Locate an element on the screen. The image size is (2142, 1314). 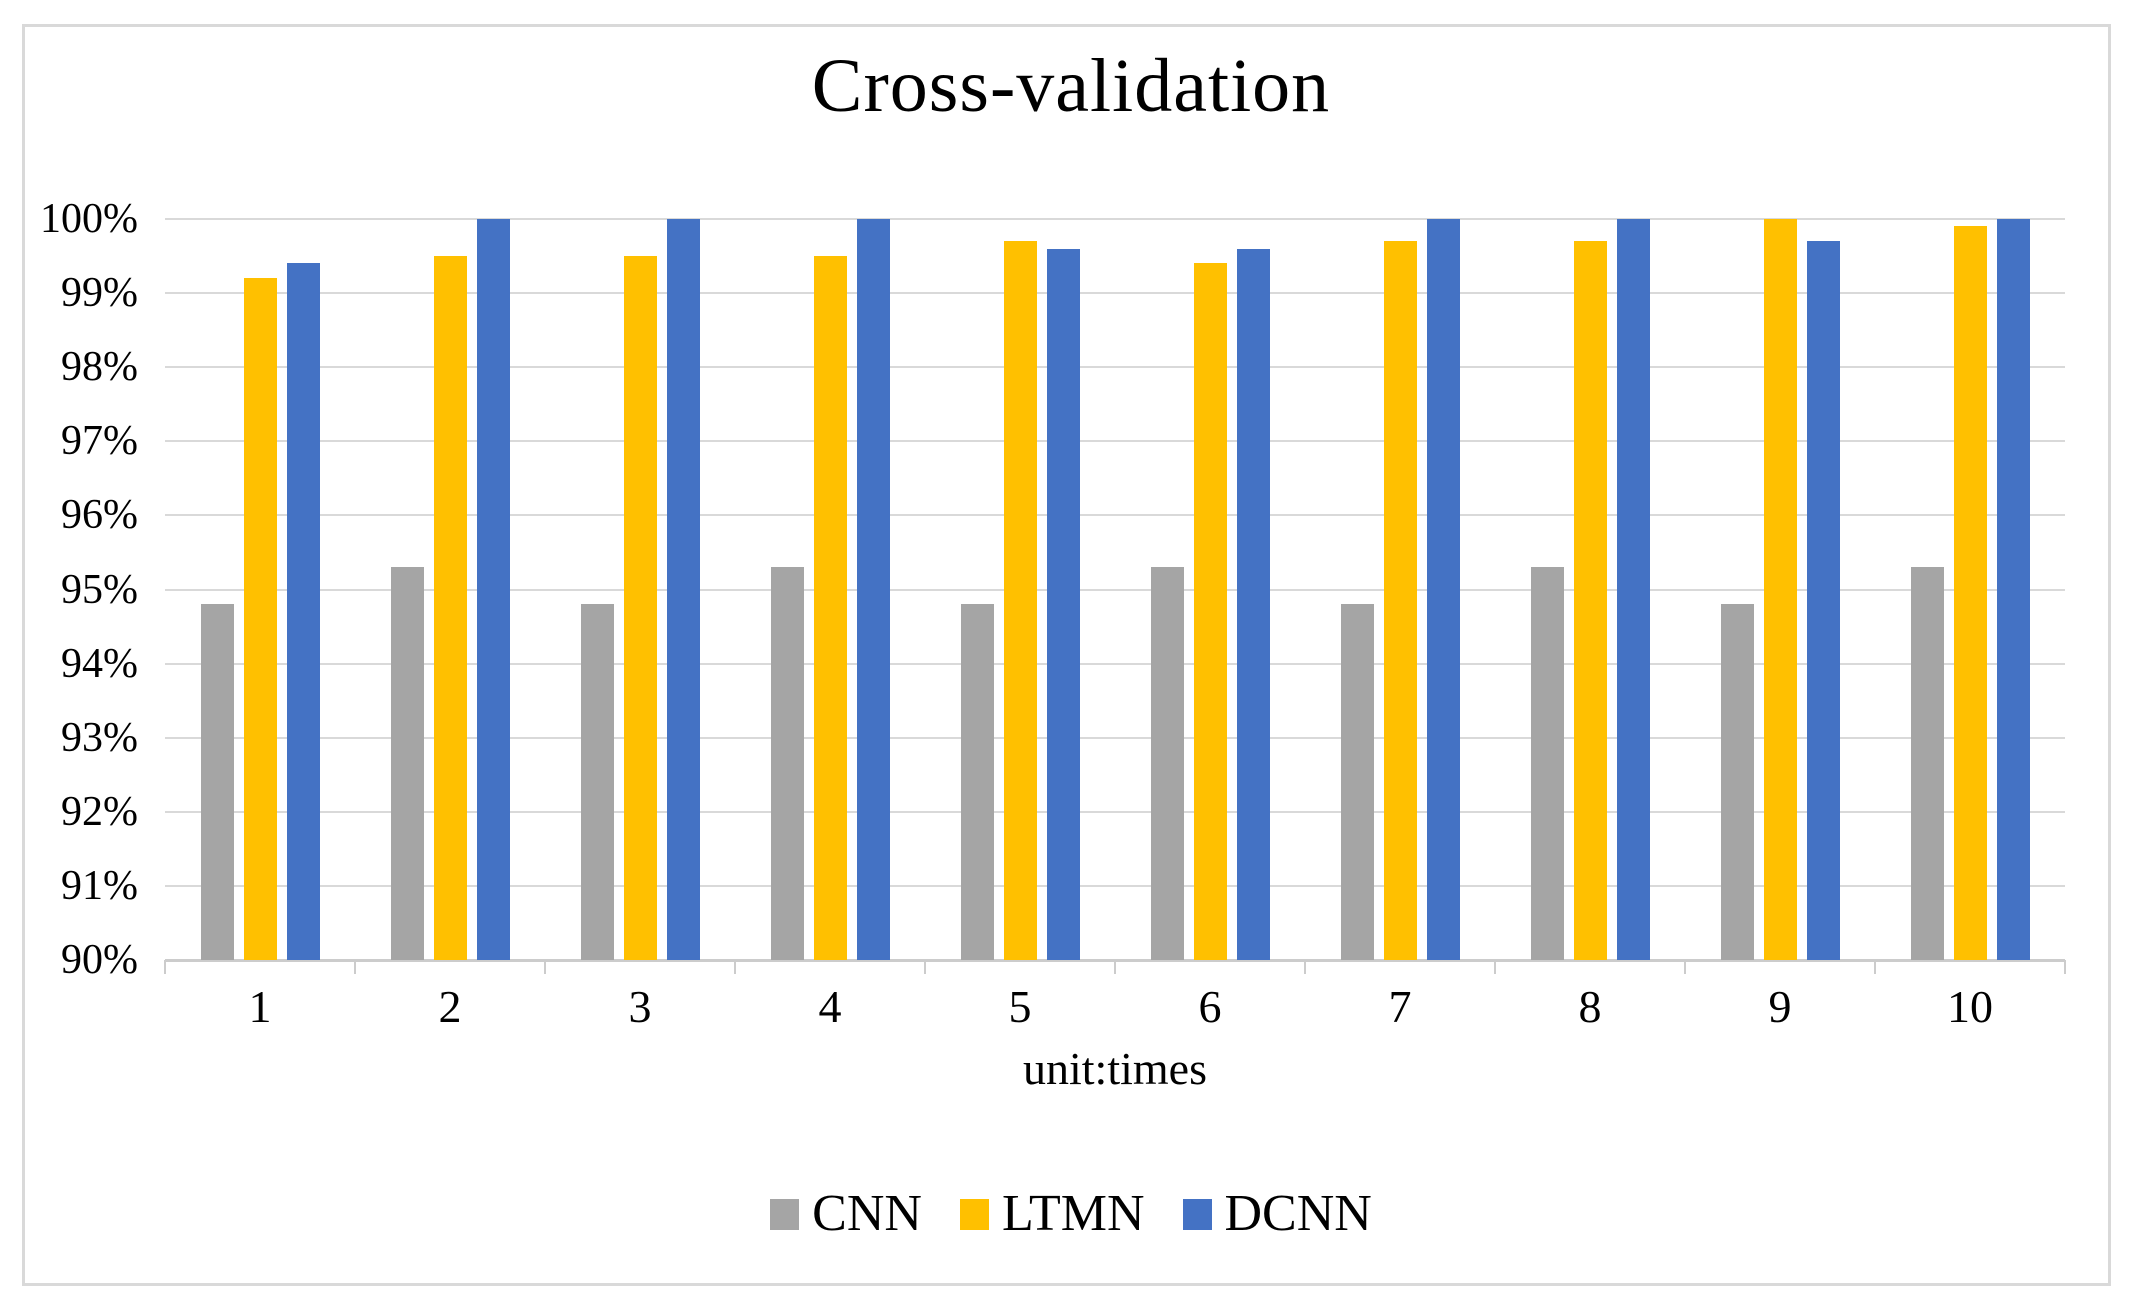
x-tick-label: 3 is located at coordinates (640, 1006).